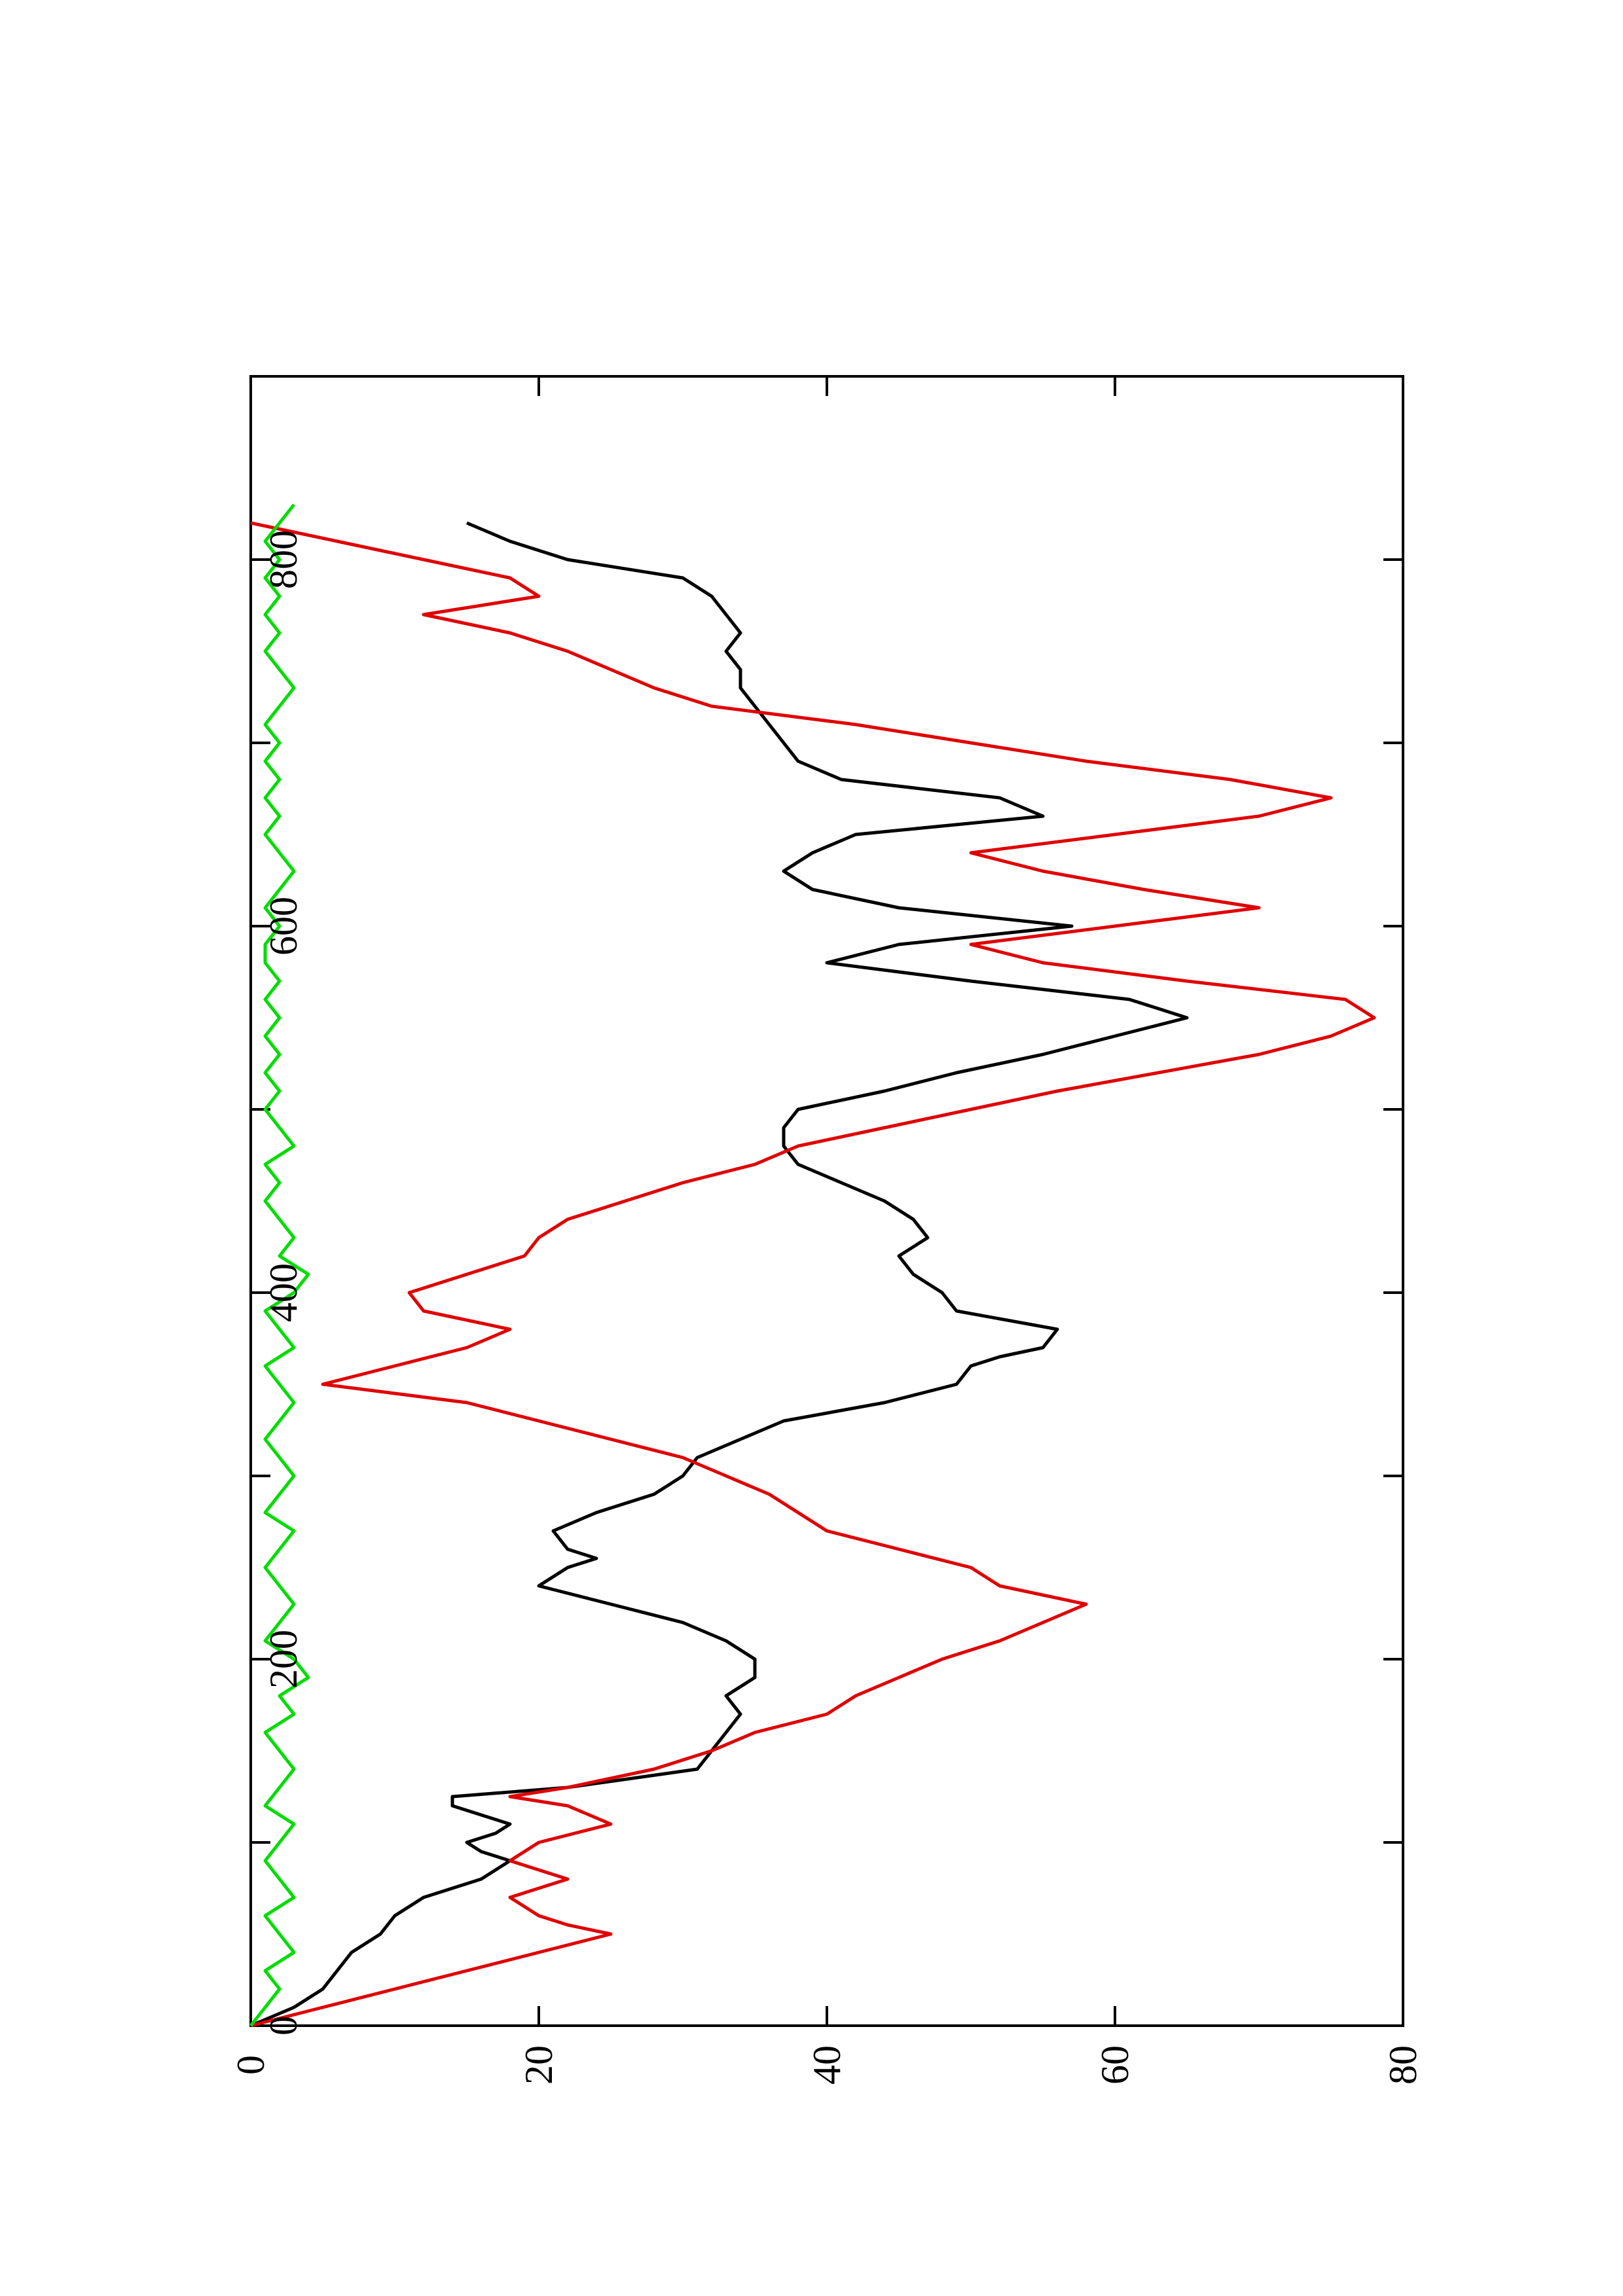 The width and height of the screenshot is (1623, 2296). I want to click on x-tick-label: 600, so click(283, 926).